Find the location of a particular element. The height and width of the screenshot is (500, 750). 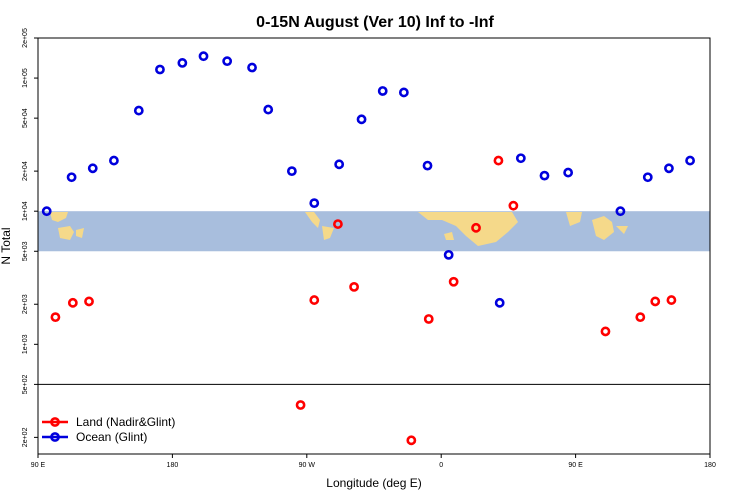

y-axis-label: N Total is located at coordinates (6, 245).